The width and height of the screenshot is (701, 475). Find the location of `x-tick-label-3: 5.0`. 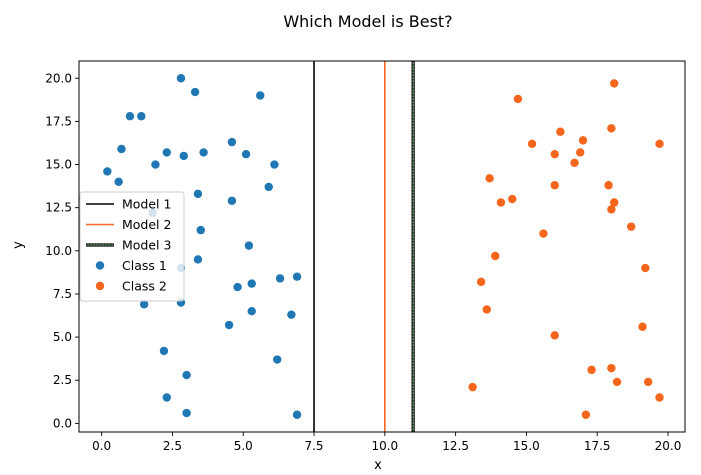

x-tick-label-3: 5.0 is located at coordinates (243, 446).